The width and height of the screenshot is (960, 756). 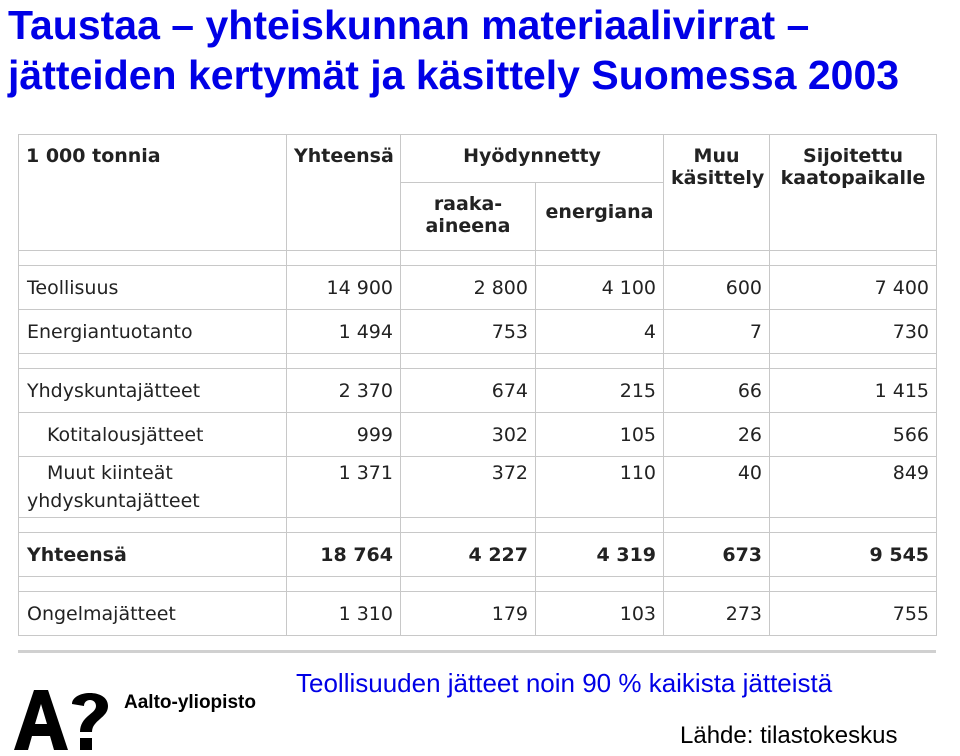 I want to click on logo-text: Aalto-yliopisto, so click(x=190, y=702).